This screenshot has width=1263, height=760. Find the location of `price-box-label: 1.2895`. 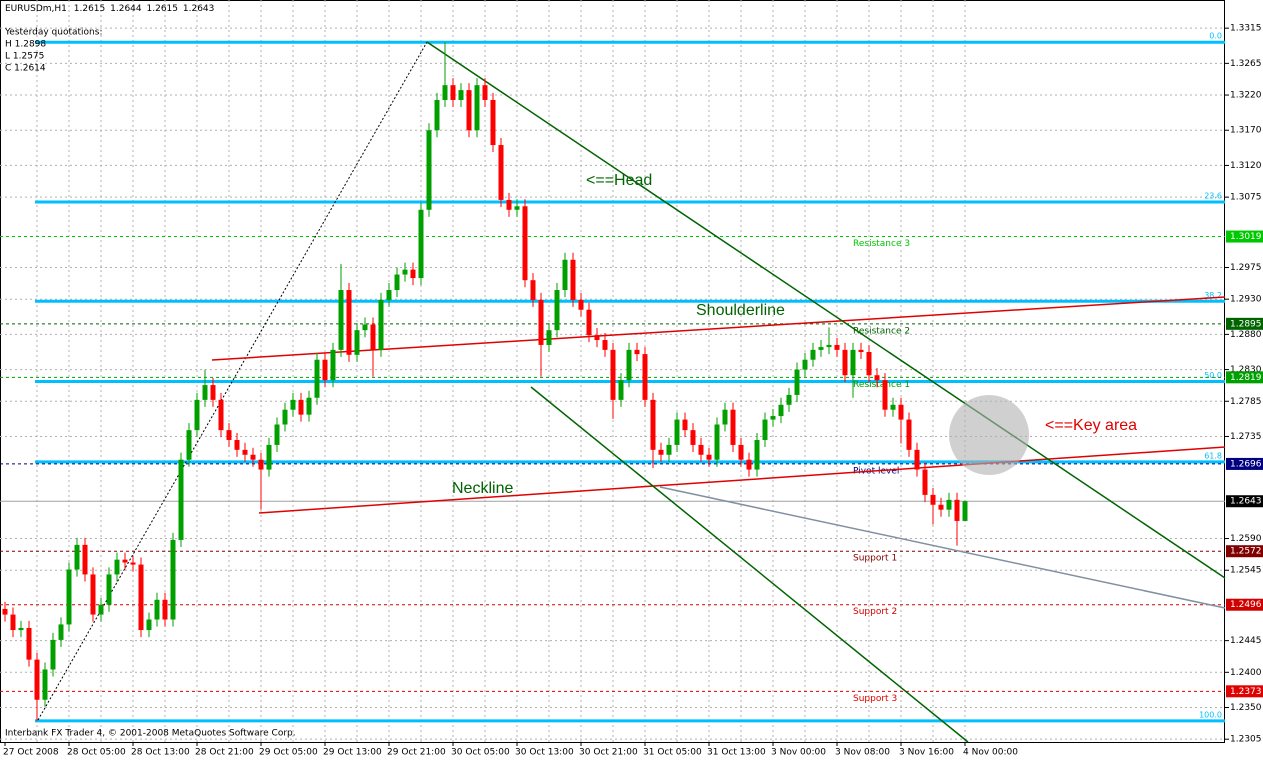

price-box-label: 1.2895 is located at coordinates (1246, 324).